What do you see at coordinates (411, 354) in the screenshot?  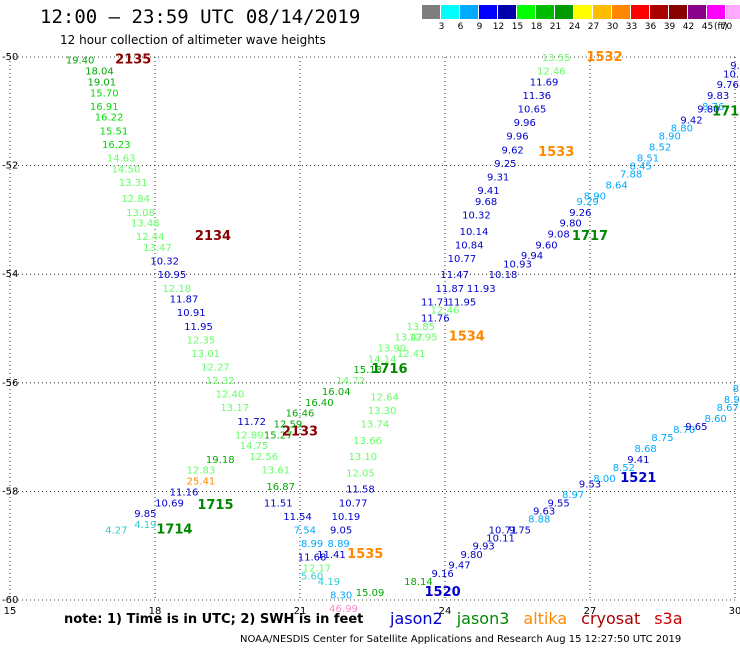 I see `wave-height-label: 12.41` at bounding box center [411, 354].